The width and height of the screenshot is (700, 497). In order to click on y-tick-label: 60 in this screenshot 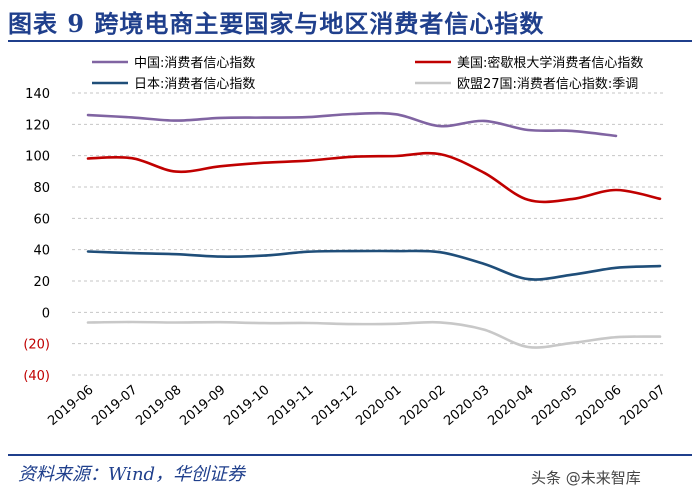, I will do `click(41, 219)`.